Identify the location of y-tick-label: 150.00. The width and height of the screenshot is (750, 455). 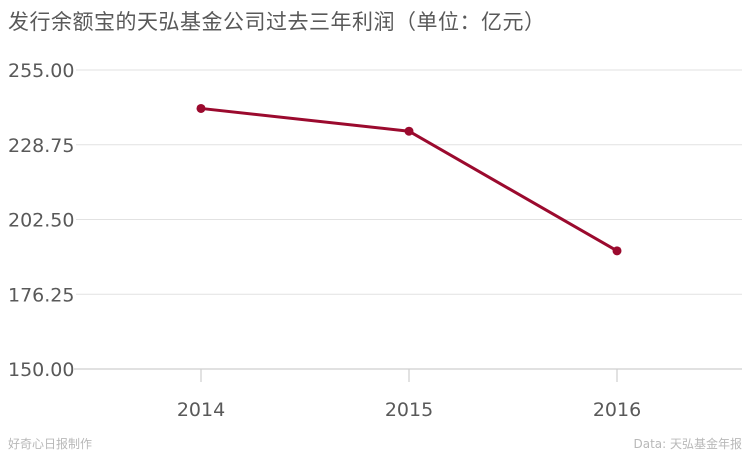
(41, 370).